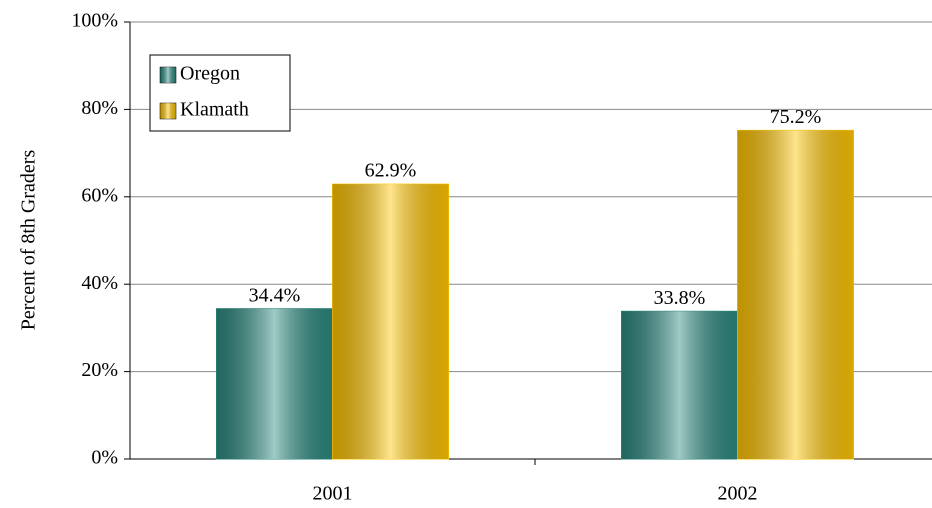 This screenshot has width=932, height=508. What do you see at coordinates (99, 370) in the screenshot?
I see `y-tick-label: 20%` at bounding box center [99, 370].